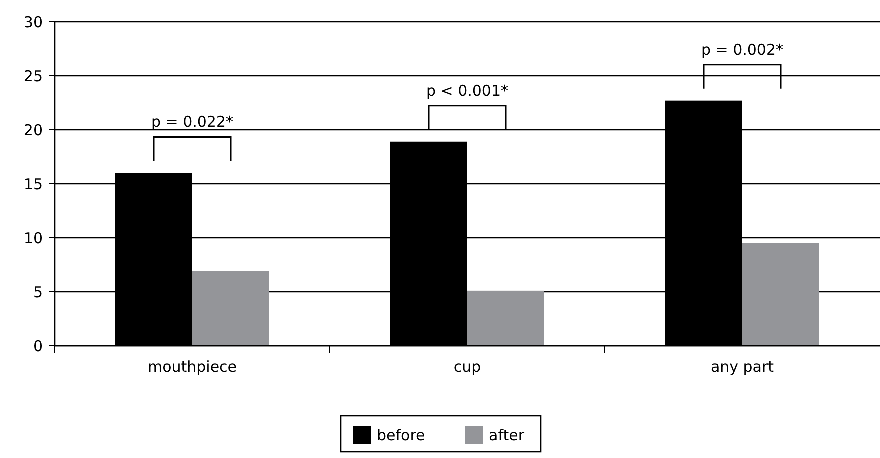 Image resolution: width=880 pixels, height=458 pixels. I want to click on y-tick-label: 0, so click(38, 346).